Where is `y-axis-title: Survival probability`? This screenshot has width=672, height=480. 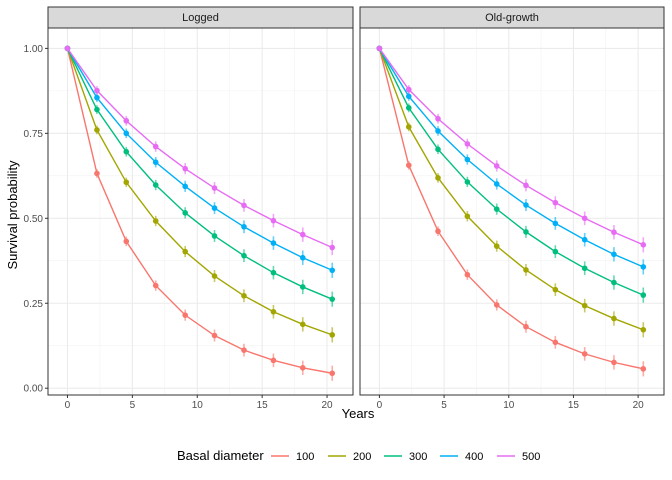 y-axis-title: Survival probability is located at coordinates (12, 215).